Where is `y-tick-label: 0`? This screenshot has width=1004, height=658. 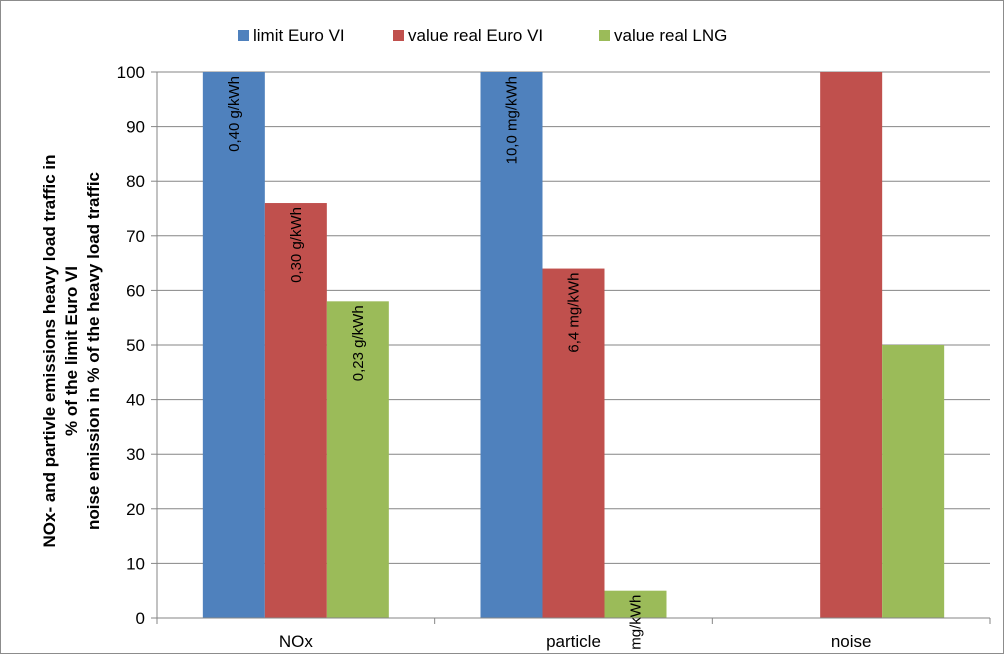
y-tick-label: 0 is located at coordinates (140, 618).